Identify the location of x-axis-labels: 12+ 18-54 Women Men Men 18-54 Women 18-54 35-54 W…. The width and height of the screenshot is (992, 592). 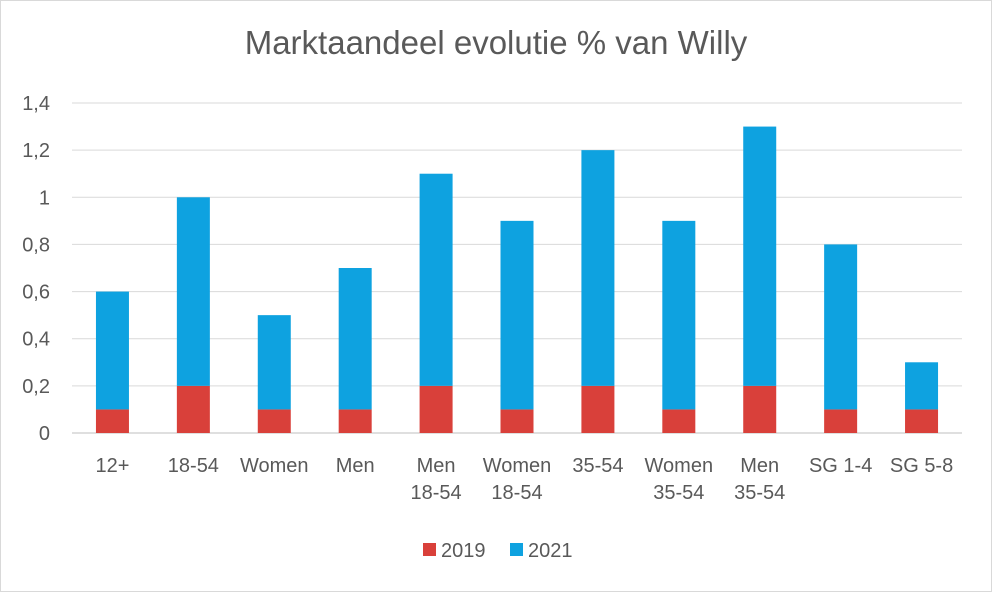
(524, 479).